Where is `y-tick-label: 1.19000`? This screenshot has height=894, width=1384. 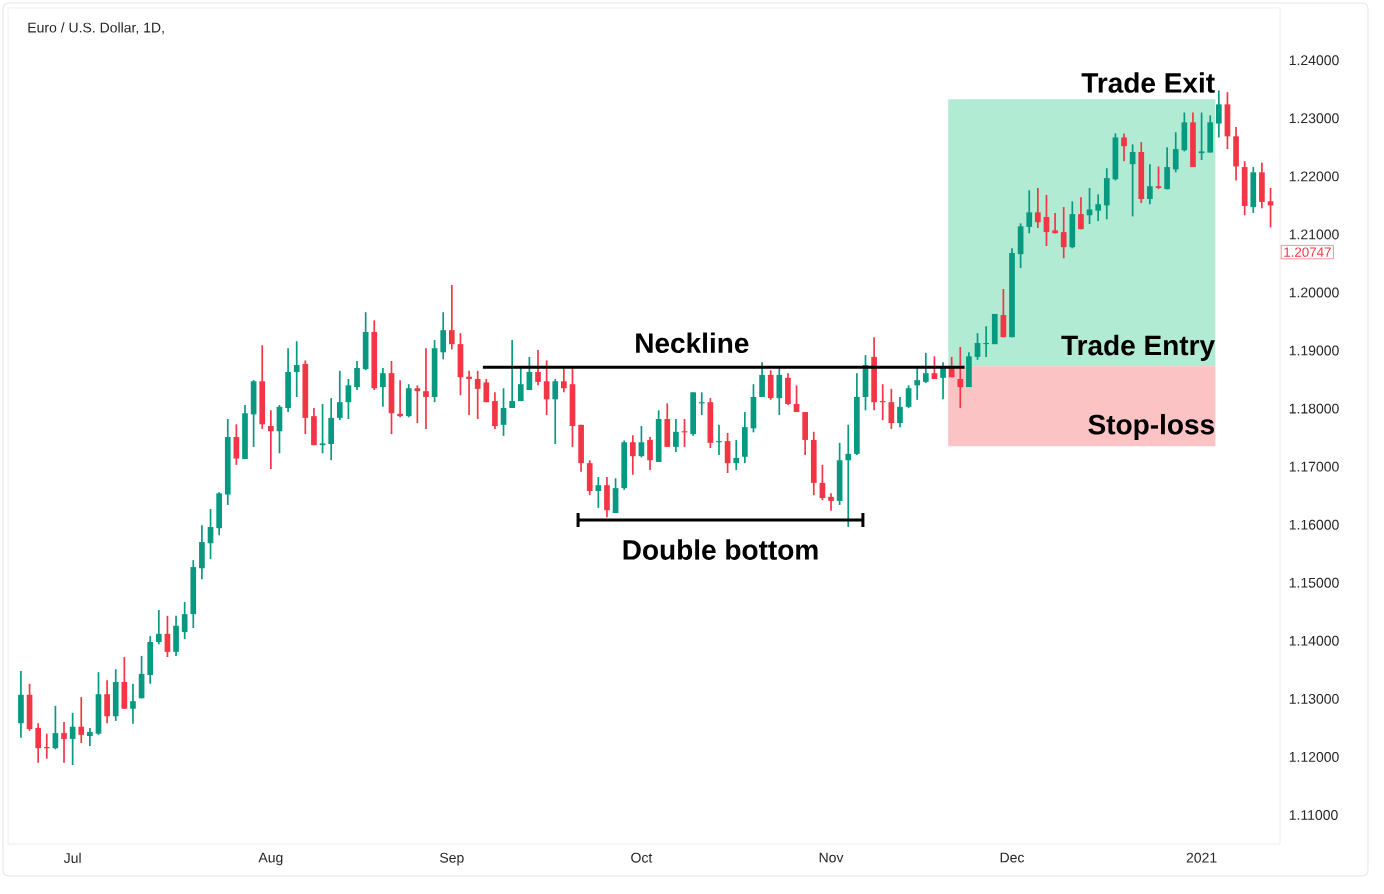
y-tick-label: 1.19000 is located at coordinates (1314, 350).